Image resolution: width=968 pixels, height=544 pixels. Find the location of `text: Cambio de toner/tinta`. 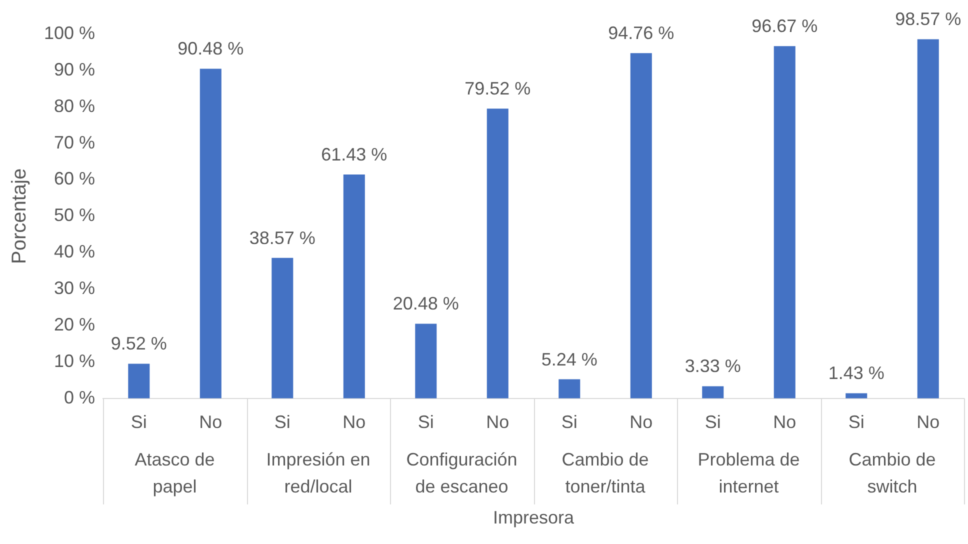

text: Cambio de toner/tinta is located at coordinates (605, 472).